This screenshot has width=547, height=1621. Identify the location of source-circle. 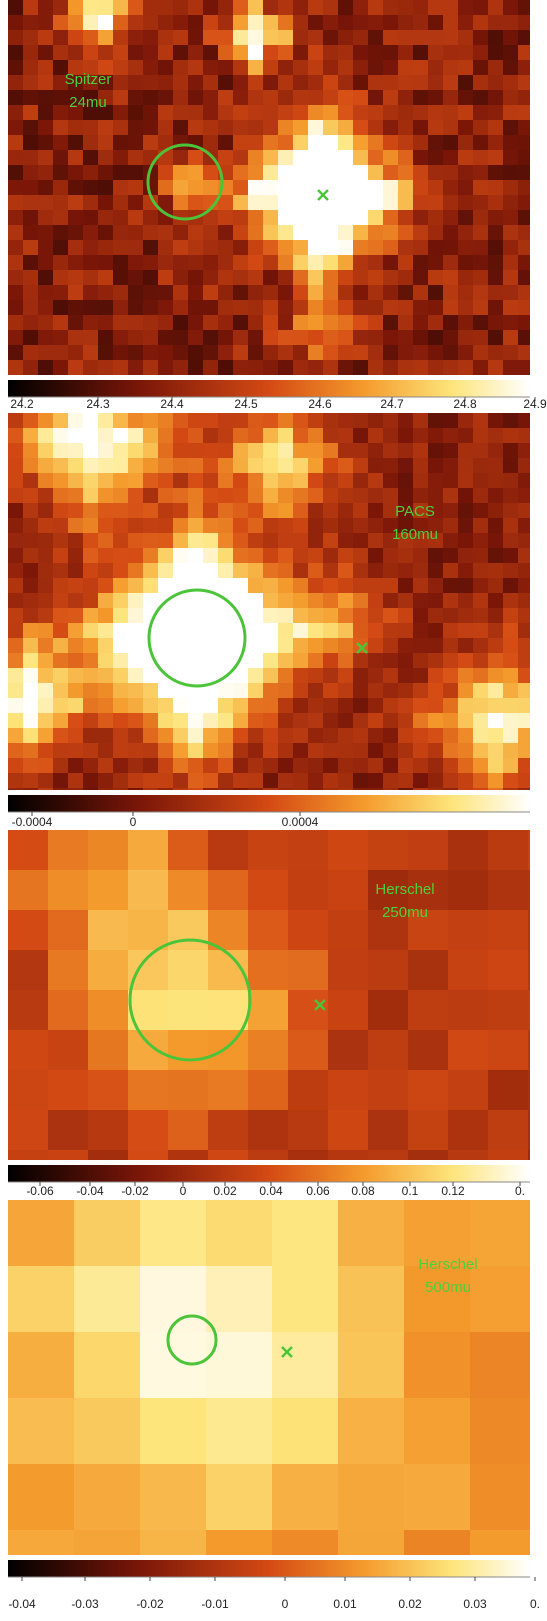
(197, 638).